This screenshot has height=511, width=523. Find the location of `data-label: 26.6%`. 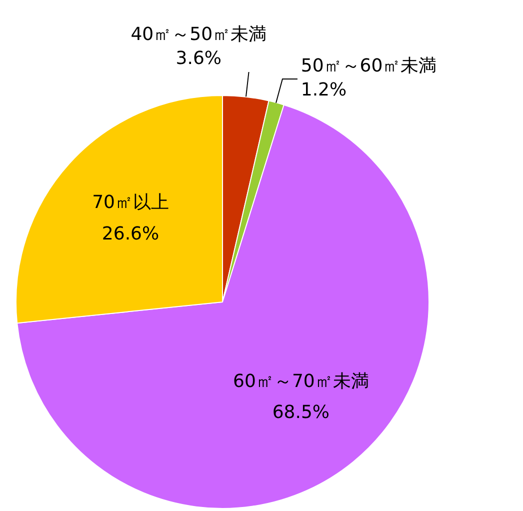

data-label: 26.6% is located at coordinates (131, 233).